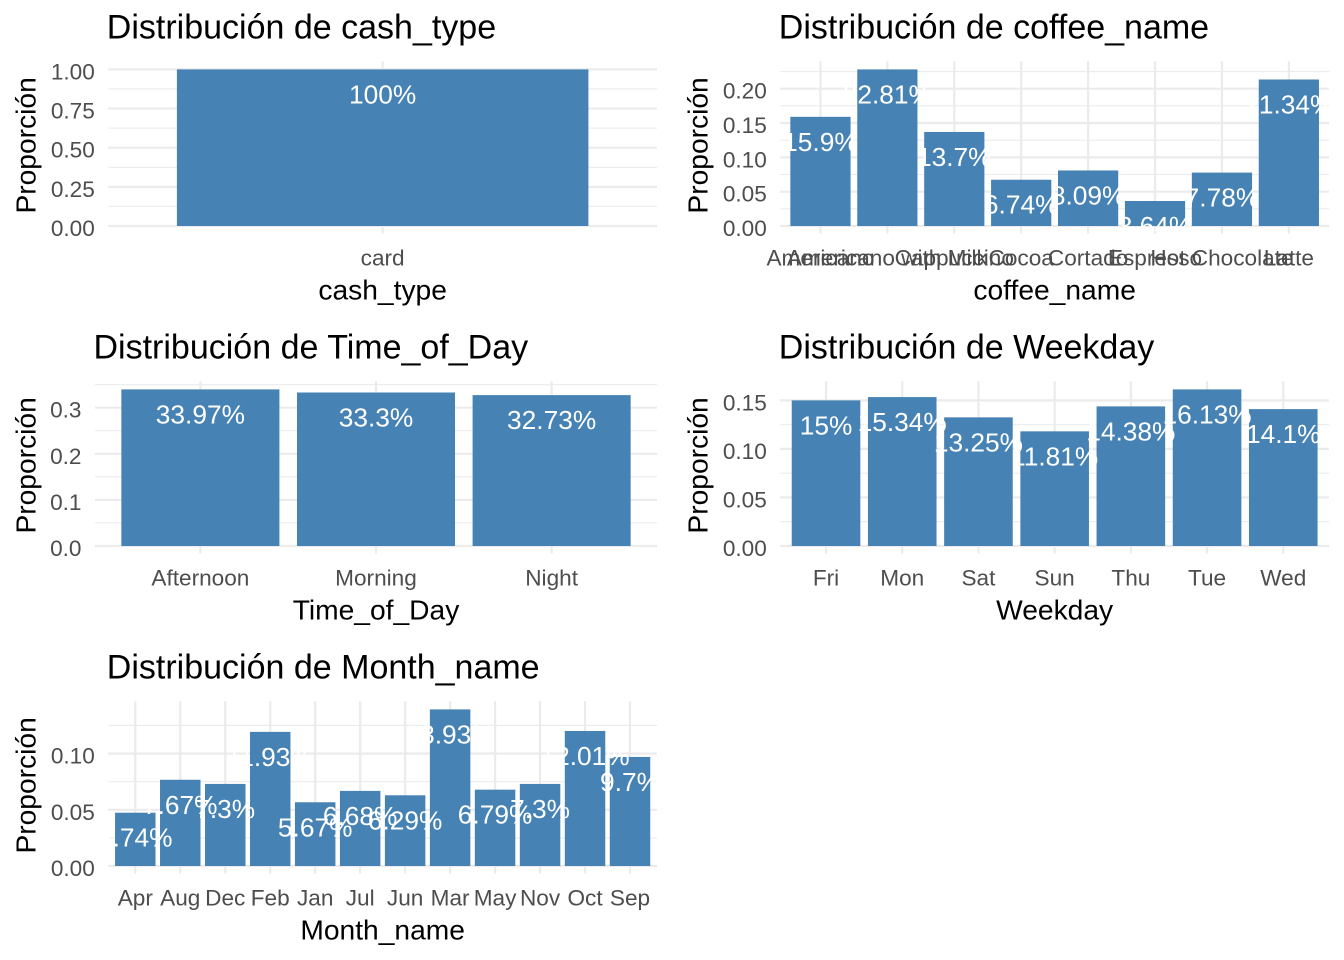 Image resolution: width=1344 pixels, height=960 pixels. Describe the element at coordinates (1221, 258) in the screenshot. I see `svg-text: Hot Chocolate` at that location.